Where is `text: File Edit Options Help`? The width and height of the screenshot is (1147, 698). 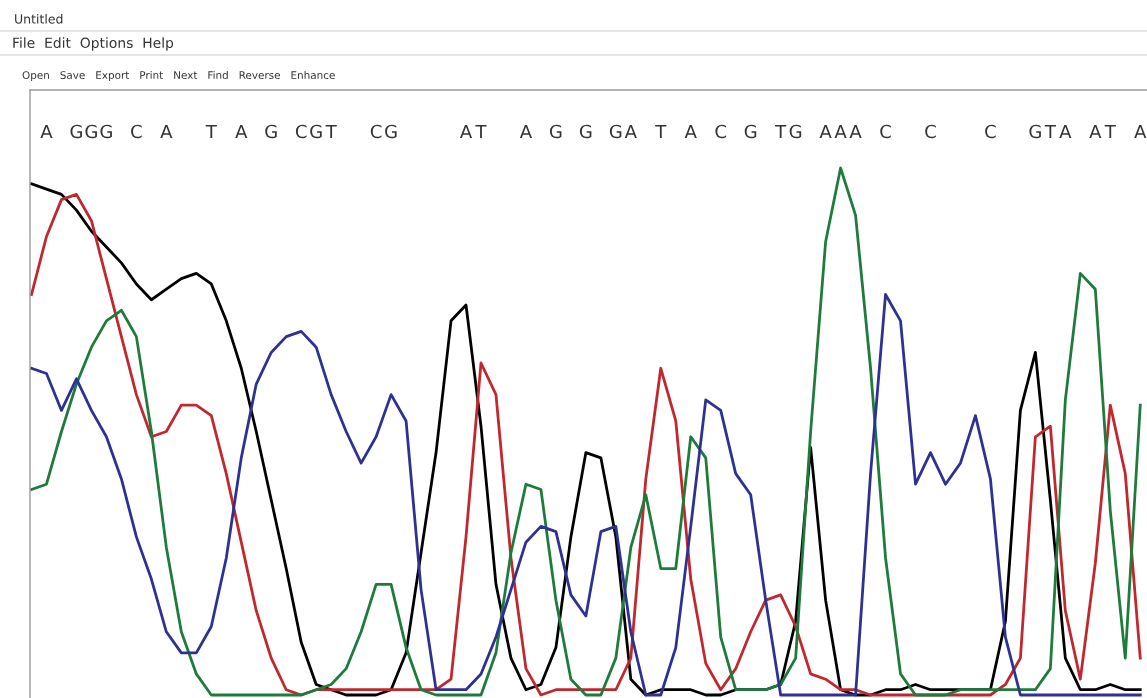 text: File Edit Options Help is located at coordinates (93, 44).